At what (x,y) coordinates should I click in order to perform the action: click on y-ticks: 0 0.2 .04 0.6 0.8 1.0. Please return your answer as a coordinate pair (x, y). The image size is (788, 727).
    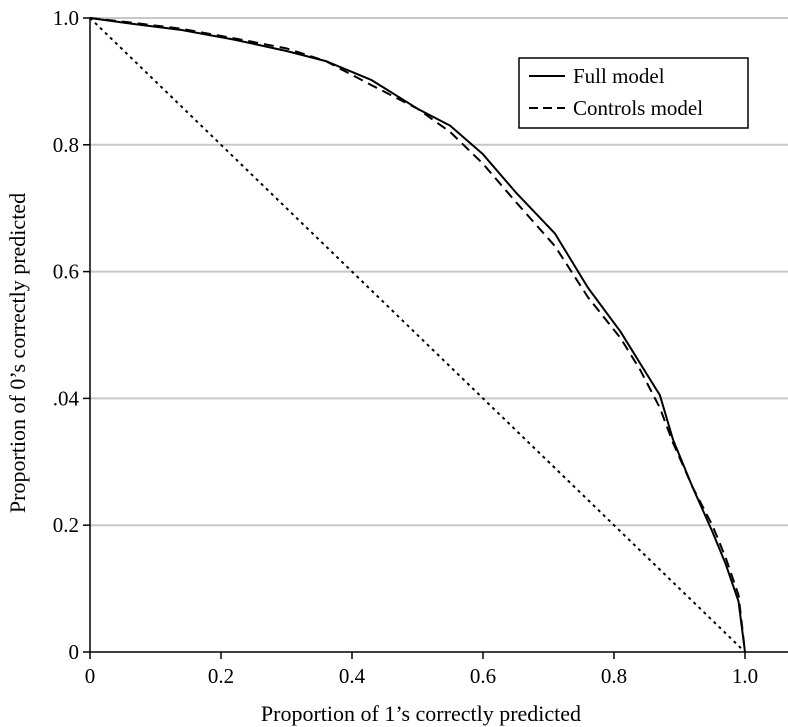
    Looking at the image, I should click on (71, 335).